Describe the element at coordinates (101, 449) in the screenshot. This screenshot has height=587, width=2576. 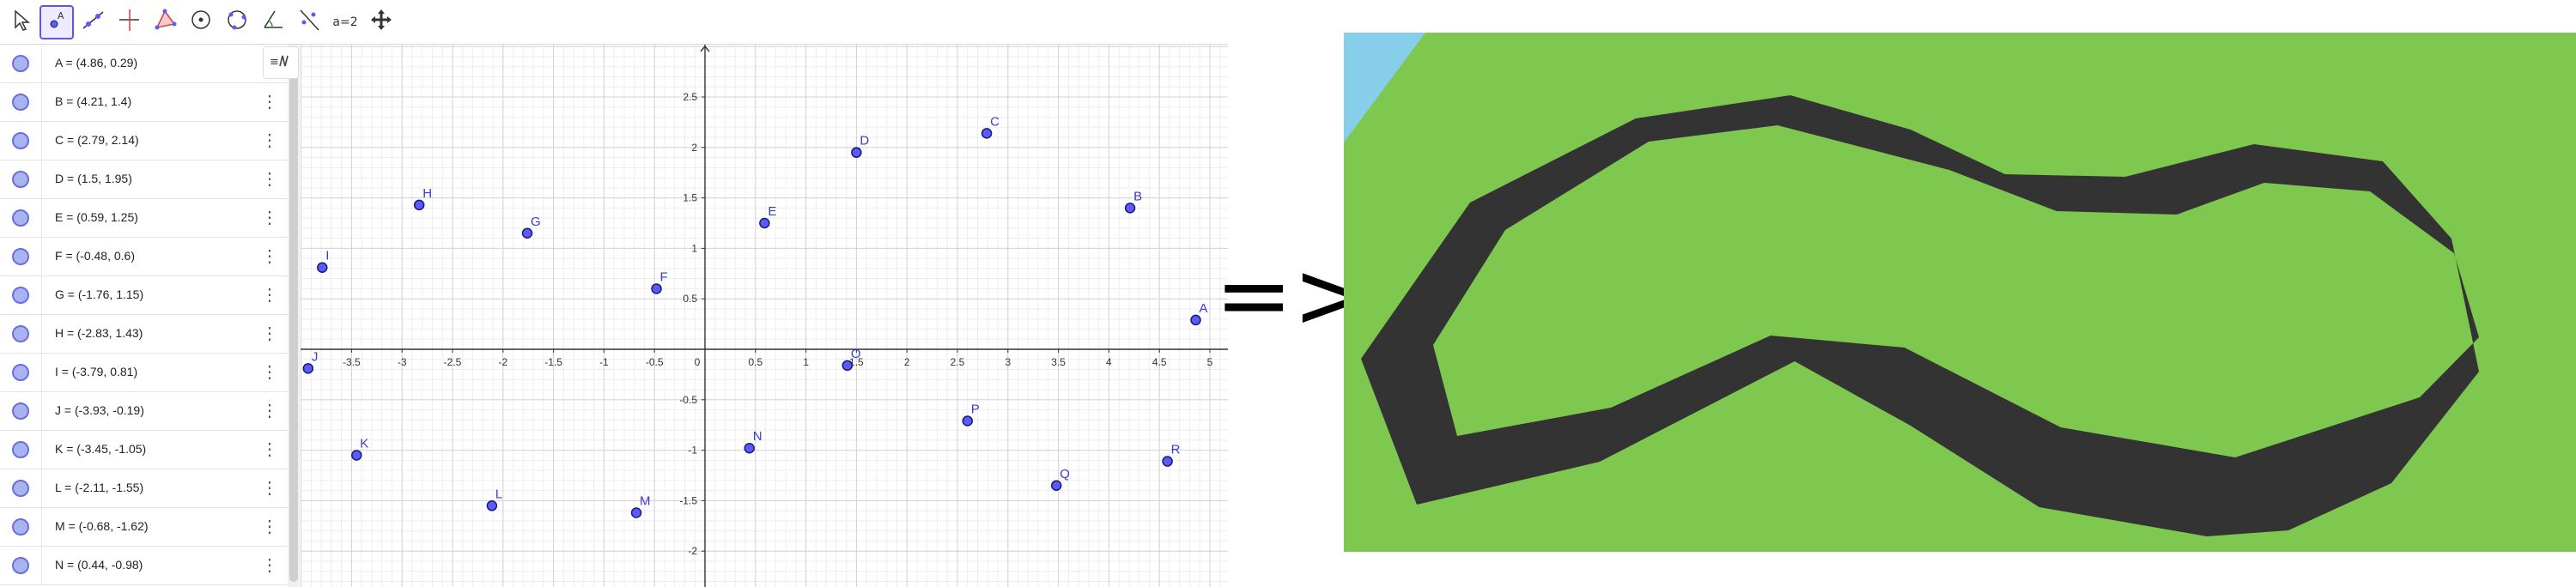
I see `point-definition: K = (-3.45, -1.05)` at that location.